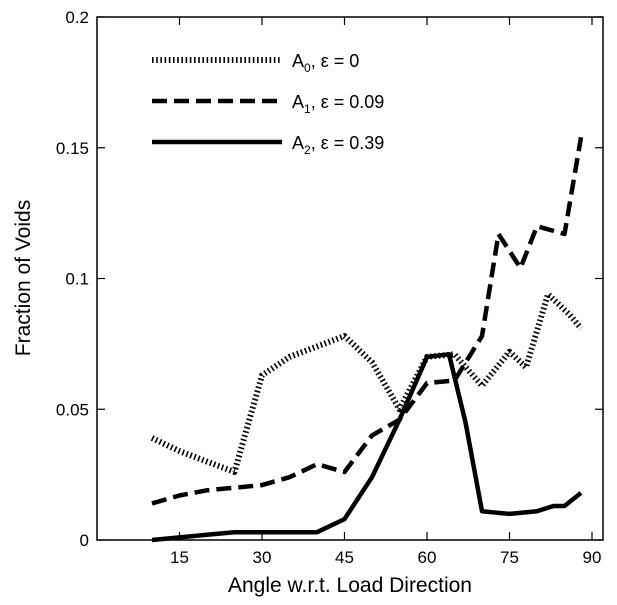 The width and height of the screenshot is (617, 605). I want to click on x-tick-label: 90, so click(592, 557).